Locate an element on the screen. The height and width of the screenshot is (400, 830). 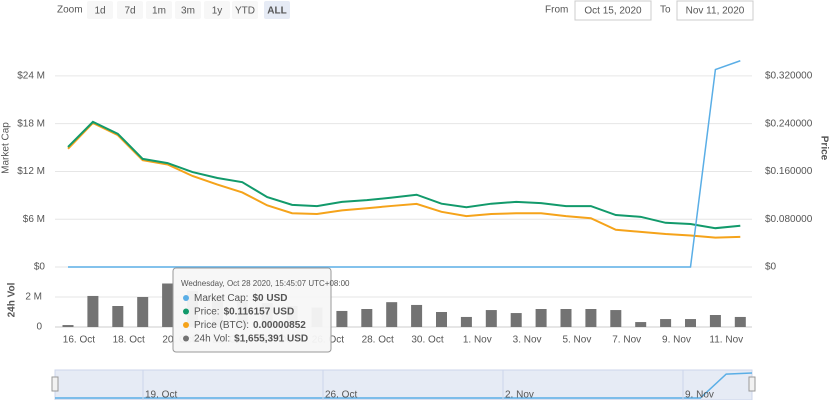
x-tick-label: 9. Nov is located at coordinates (676, 340).